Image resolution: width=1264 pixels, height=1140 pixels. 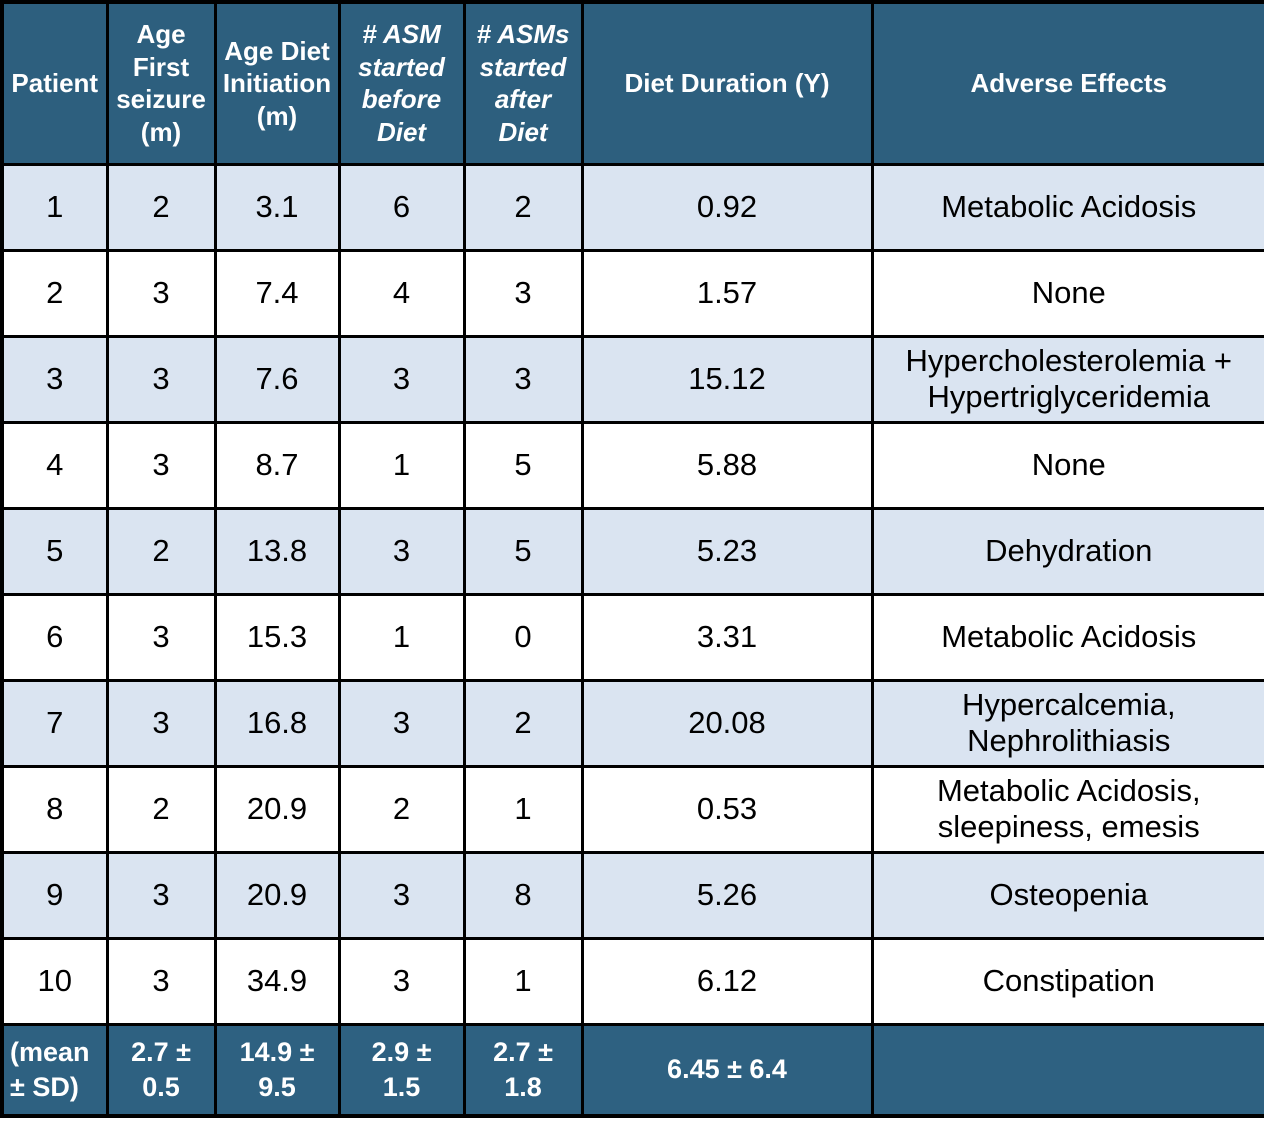 What do you see at coordinates (277, 207) in the screenshot?
I see `cell-age-diet-initiation: 3.1` at bounding box center [277, 207].